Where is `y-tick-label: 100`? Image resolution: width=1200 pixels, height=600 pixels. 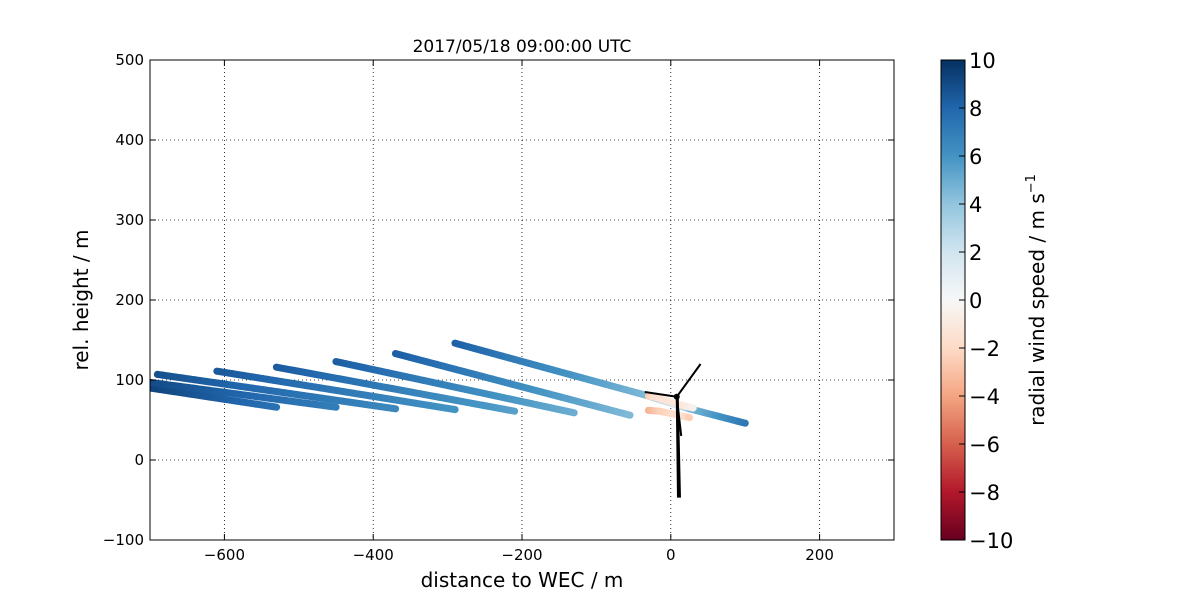
y-tick-label: 100 is located at coordinates (129, 380).